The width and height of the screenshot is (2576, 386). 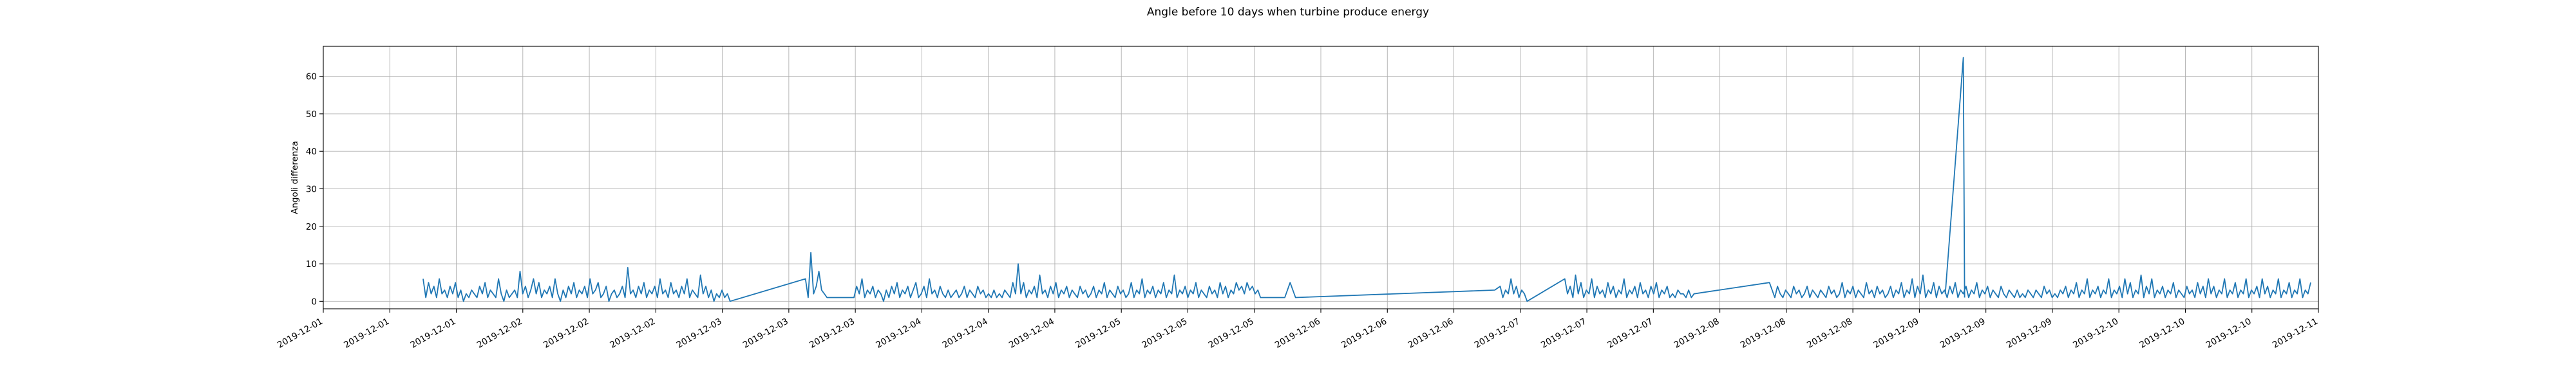 What do you see at coordinates (311, 227) in the screenshot?
I see `y-tick-label: 20` at bounding box center [311, 227].